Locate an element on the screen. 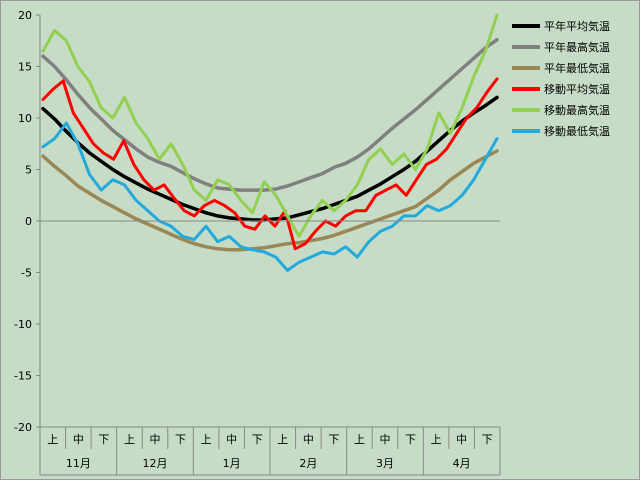 This screenshot has height=480, width=640. y-tick-label: -20 is located at coordinates (23, 427).